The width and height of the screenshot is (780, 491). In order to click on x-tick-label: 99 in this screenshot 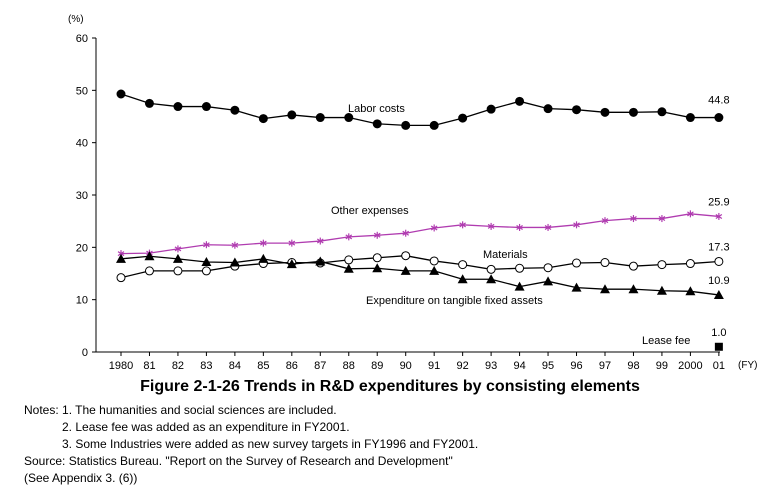, I will do `click(662, 366)`.